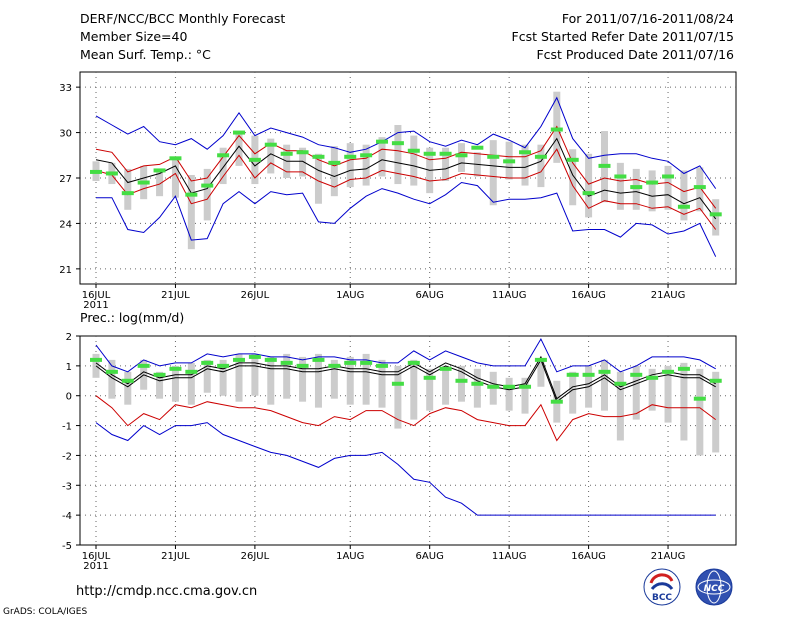  What do you see at coordinates (69, 367) in the screenshot?
I see `precip-ytick-label: 1` at bounding box center [69, 367].